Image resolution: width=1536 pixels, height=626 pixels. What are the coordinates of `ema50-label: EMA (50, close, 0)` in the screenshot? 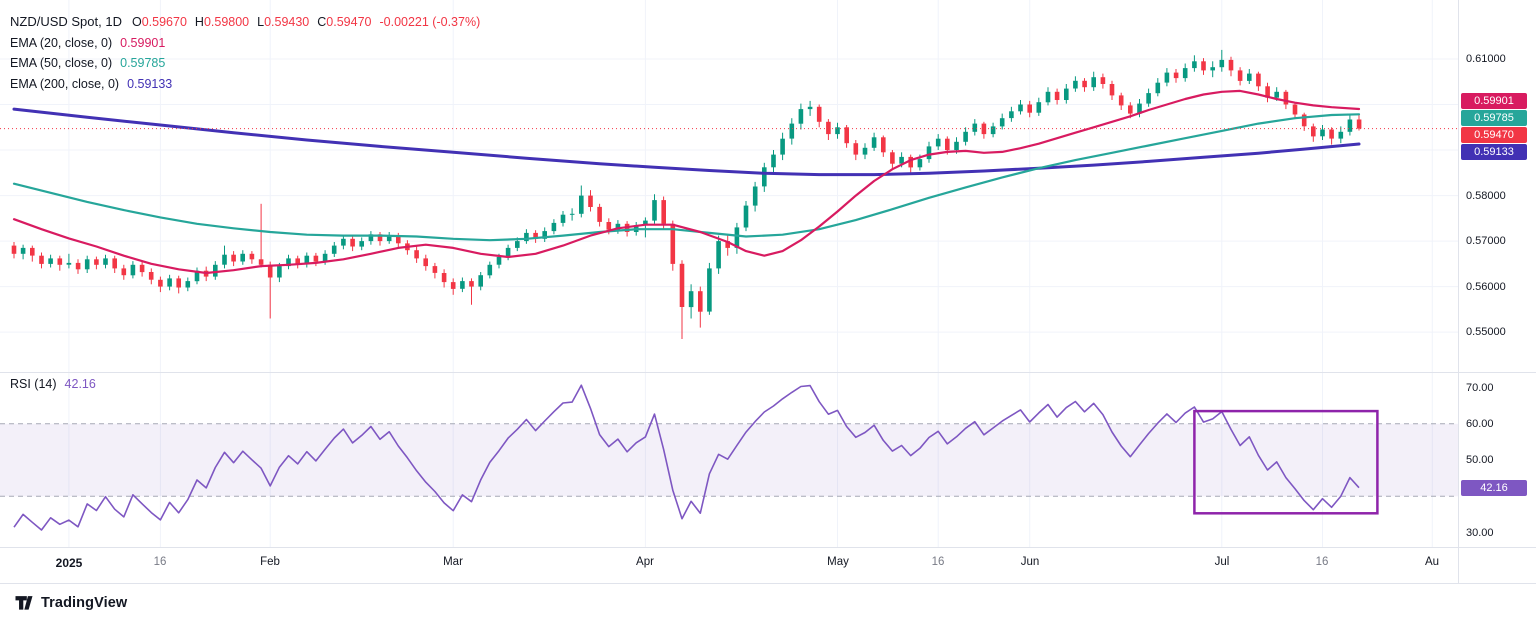 It's located at (61, 63).